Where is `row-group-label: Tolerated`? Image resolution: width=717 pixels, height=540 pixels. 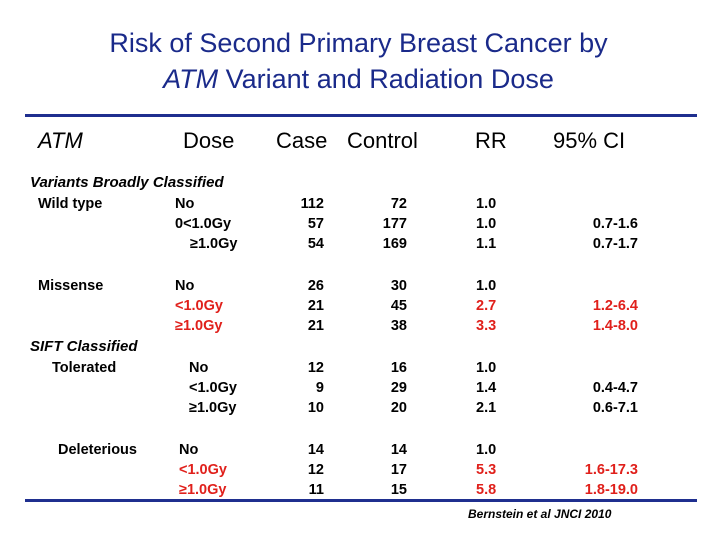
row-group-label: Tolerated is located at coordinates (84, 368).